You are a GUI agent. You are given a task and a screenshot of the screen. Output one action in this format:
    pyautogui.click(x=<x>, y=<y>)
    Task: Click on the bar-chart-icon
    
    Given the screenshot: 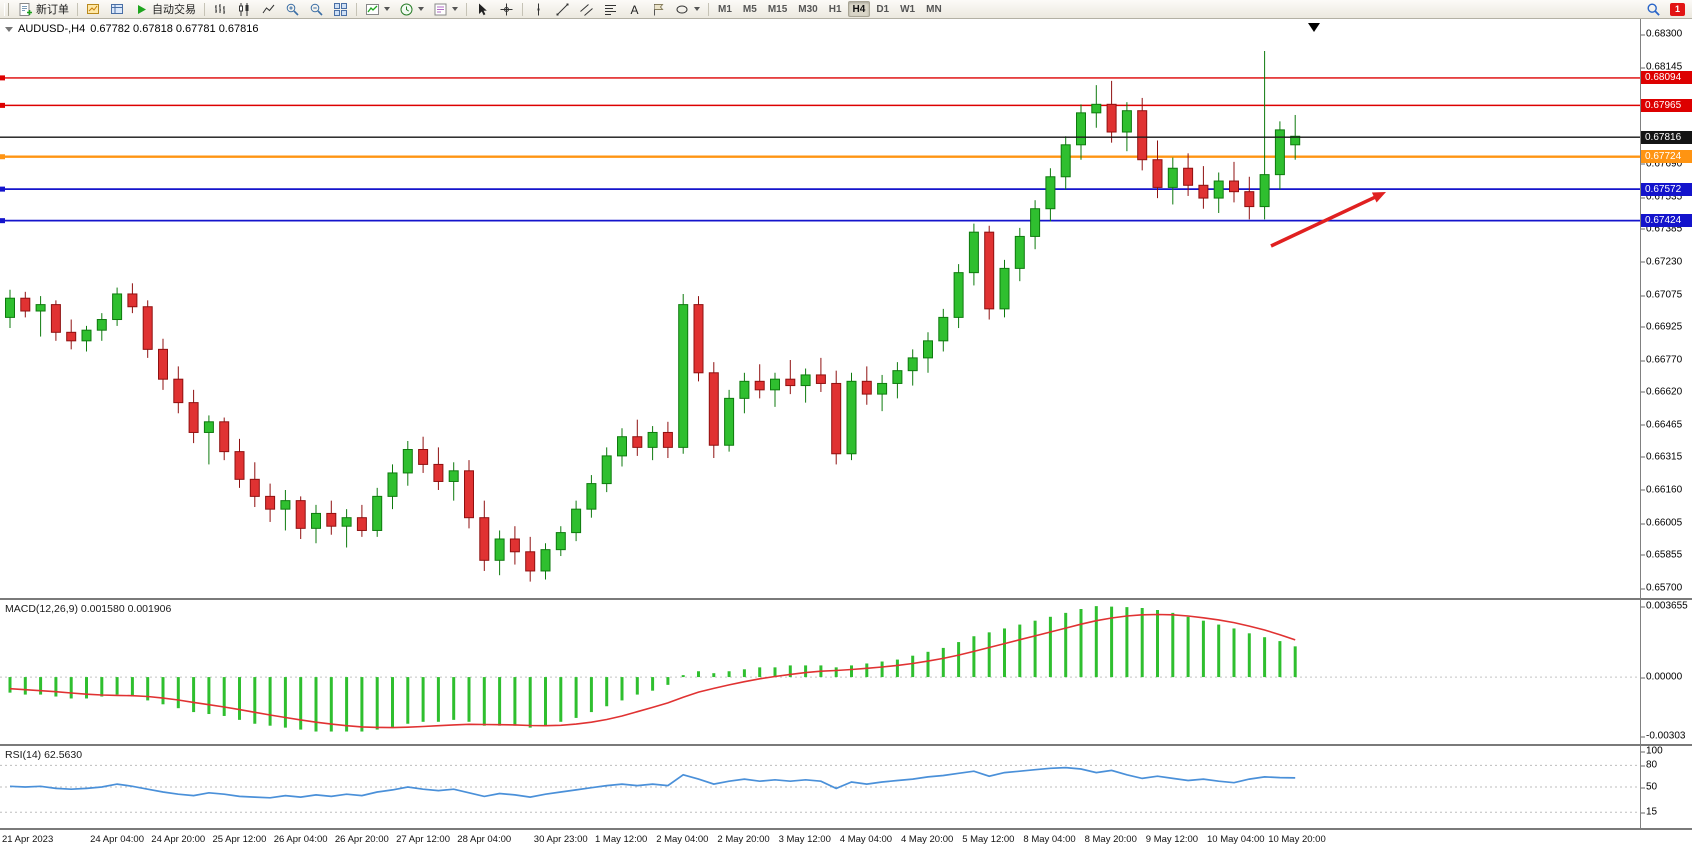 What is the action you would take?
    pyautogui.click(x=220, y=8)
    